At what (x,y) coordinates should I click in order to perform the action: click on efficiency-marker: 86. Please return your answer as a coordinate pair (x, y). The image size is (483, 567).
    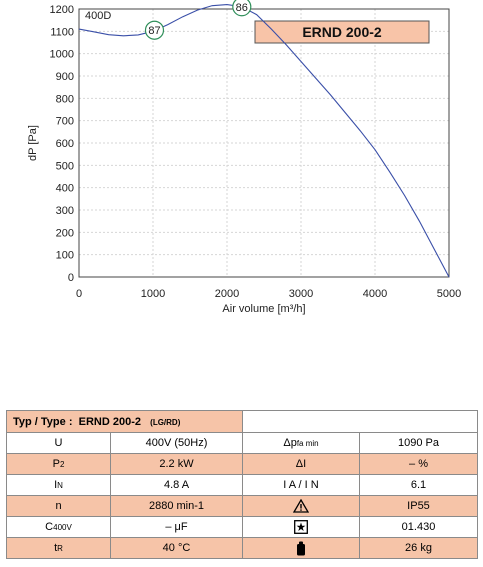
    Looking at the image, I should click on (242, 8).